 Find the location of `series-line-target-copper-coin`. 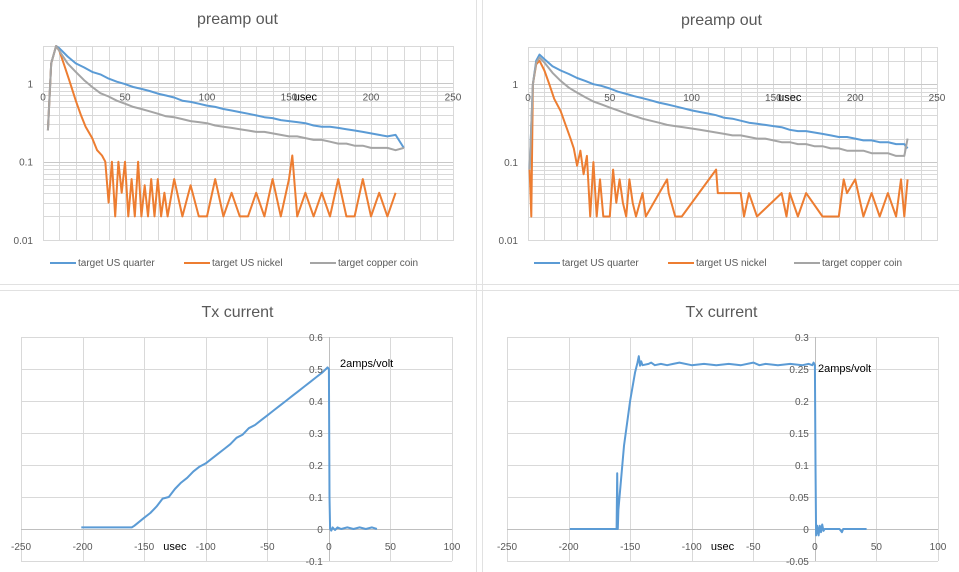

series-line-target-copper-coin is located at coordinates (225, 98).